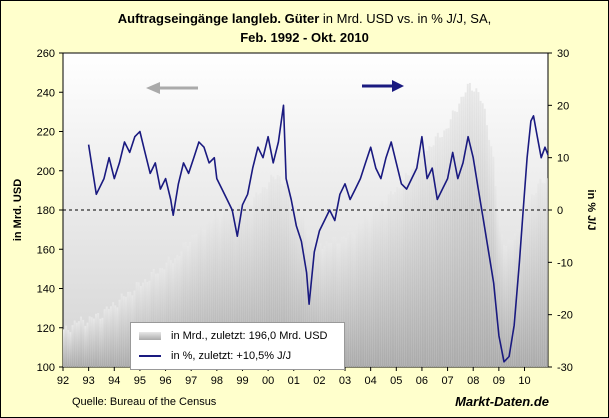 The height and width of the screenshot is (418, 609). What do you see at coordinates (565, 316) in the screenshot?
I see `right-axis-tick-label: -20` at bounding box center [565, 316].